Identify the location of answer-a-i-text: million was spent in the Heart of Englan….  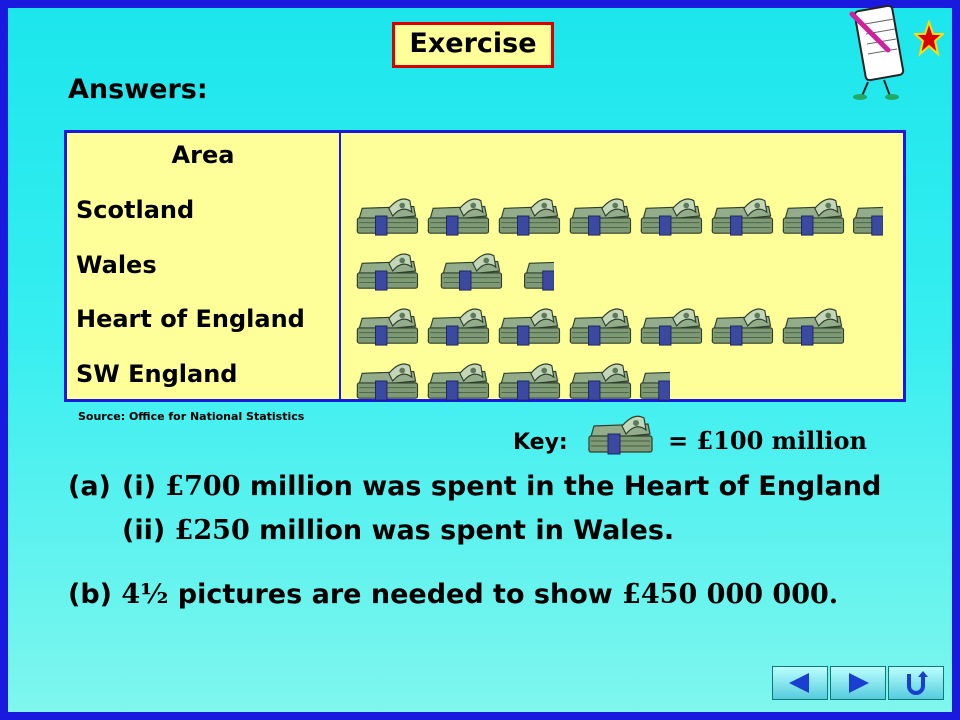
(565, 486).